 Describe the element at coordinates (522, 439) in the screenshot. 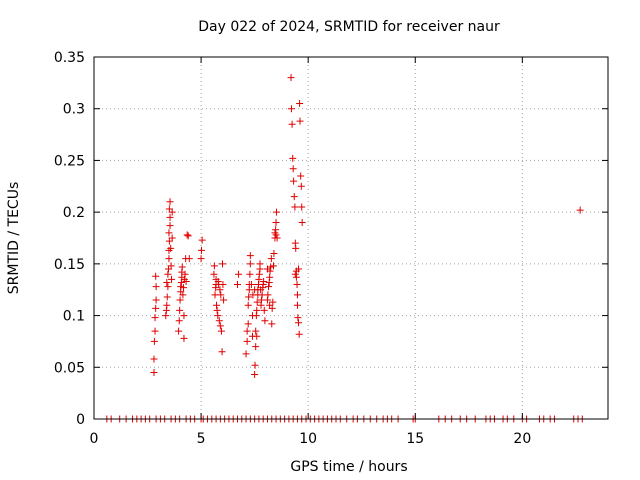

I see `x-tick-label: 20` at that location.